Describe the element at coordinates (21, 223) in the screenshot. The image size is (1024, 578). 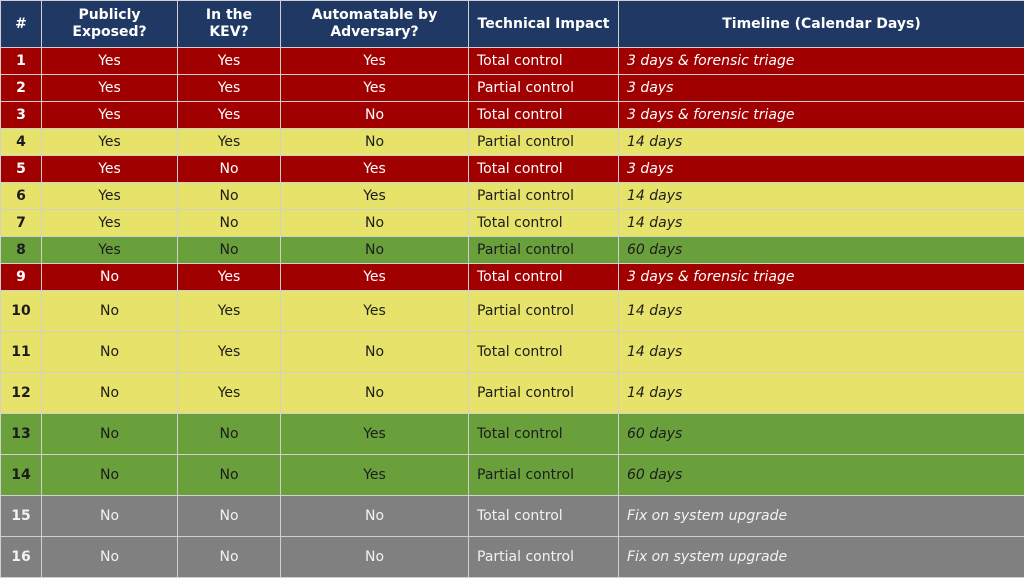
I see `row-number-cell: 7` at that location.